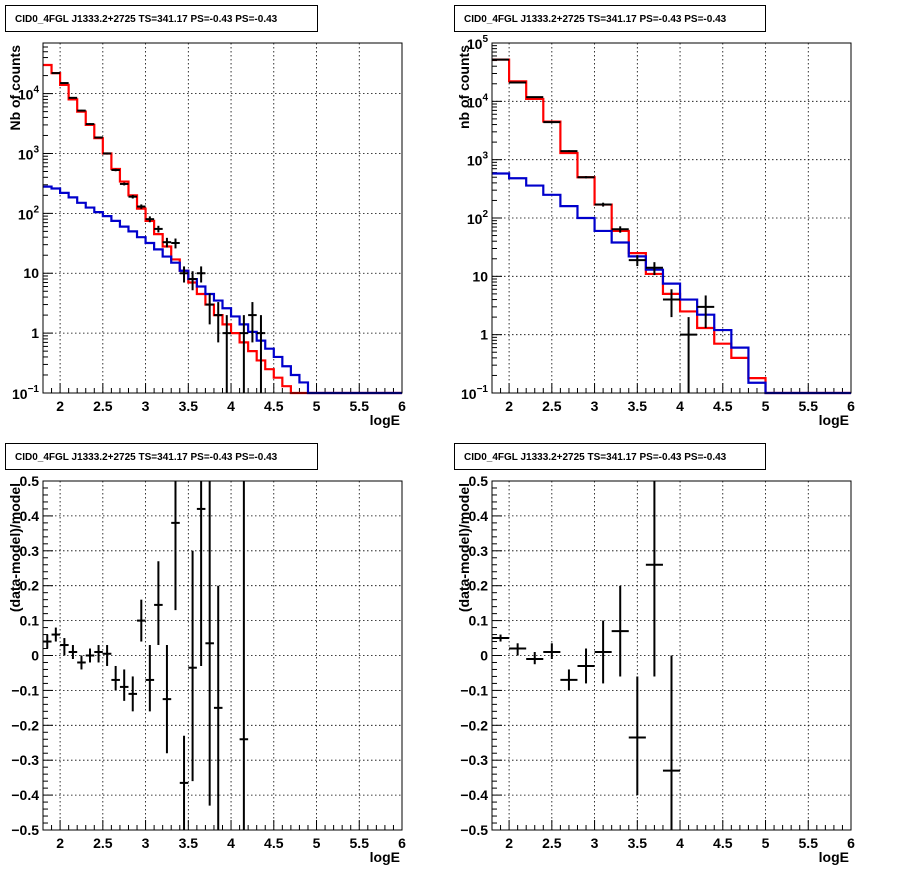 The width and height of the screenshot is (898, 875). What do you see at coordinates (478, 218) in the screenshot?
I see `y-tick-label: 10²` at bounding box center [478, 218].